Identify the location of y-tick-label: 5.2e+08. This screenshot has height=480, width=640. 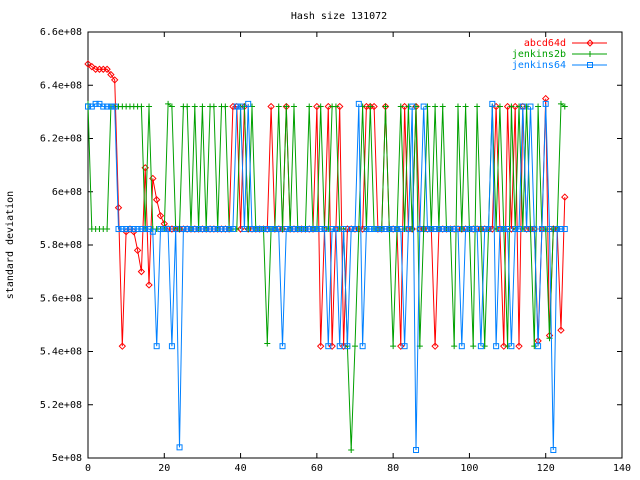
(61, 405).